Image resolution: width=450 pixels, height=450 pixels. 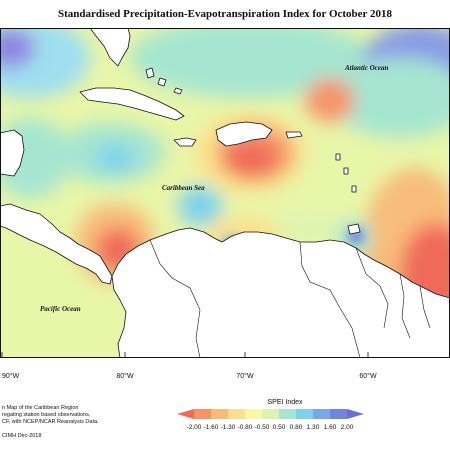 What do you see at coordinates (228, 427) in the screenshot?
I see `legend-tick-label: -1.30` at bounding box center [228, 427].